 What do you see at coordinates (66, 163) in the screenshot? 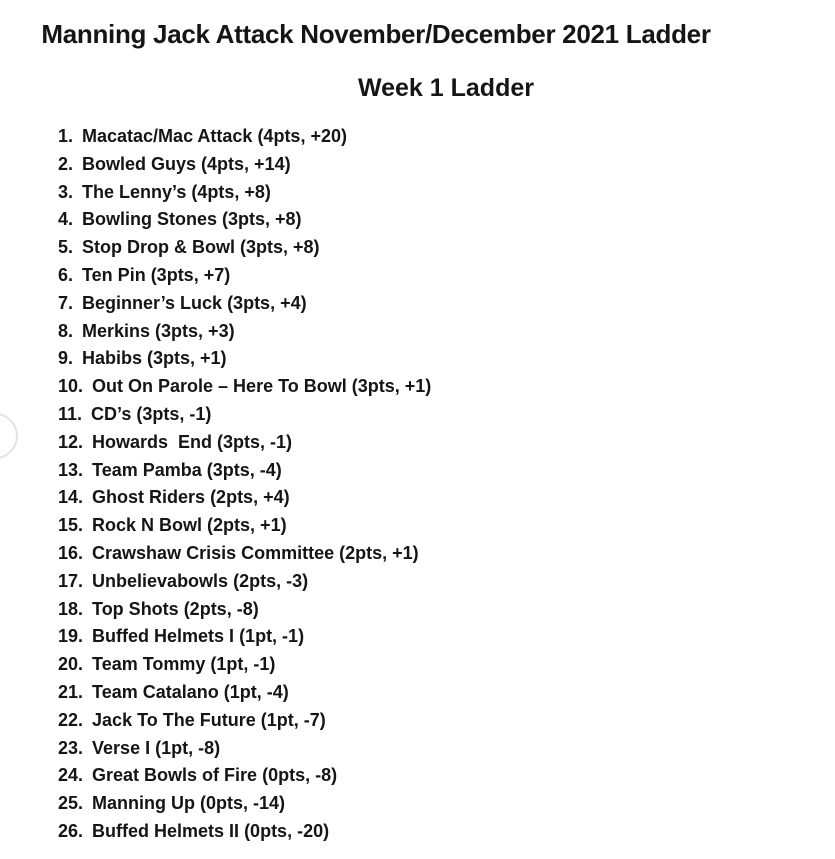
I see `rank-number: 2.` at bounding box center [66, 163].